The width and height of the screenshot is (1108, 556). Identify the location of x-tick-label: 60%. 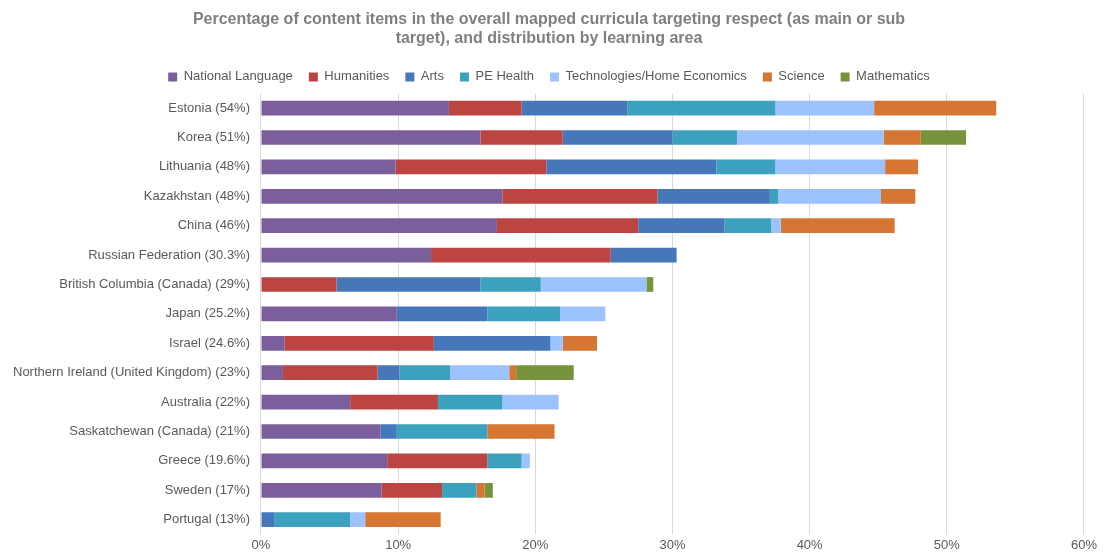
(1084, 544).